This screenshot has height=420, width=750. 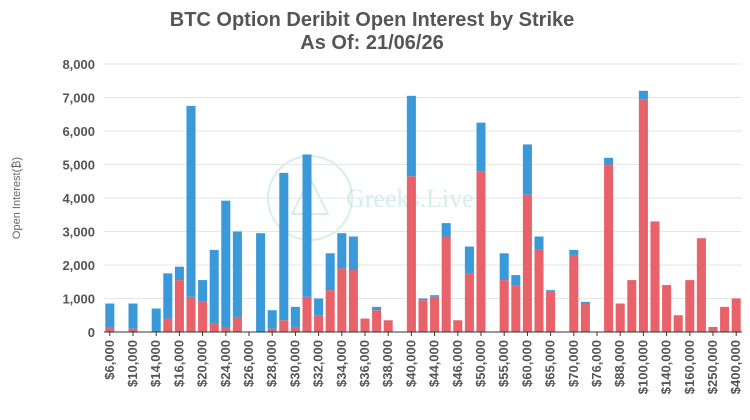 I want to click on x-tick-label: $36,000, so click(x=364, y=363).